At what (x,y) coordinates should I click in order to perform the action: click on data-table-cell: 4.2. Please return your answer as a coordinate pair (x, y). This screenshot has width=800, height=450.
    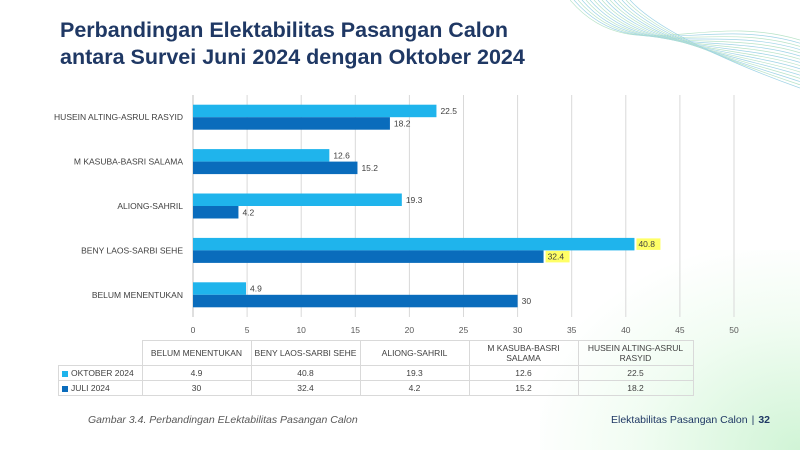
    Looking at the image, I should click on (414, 388).